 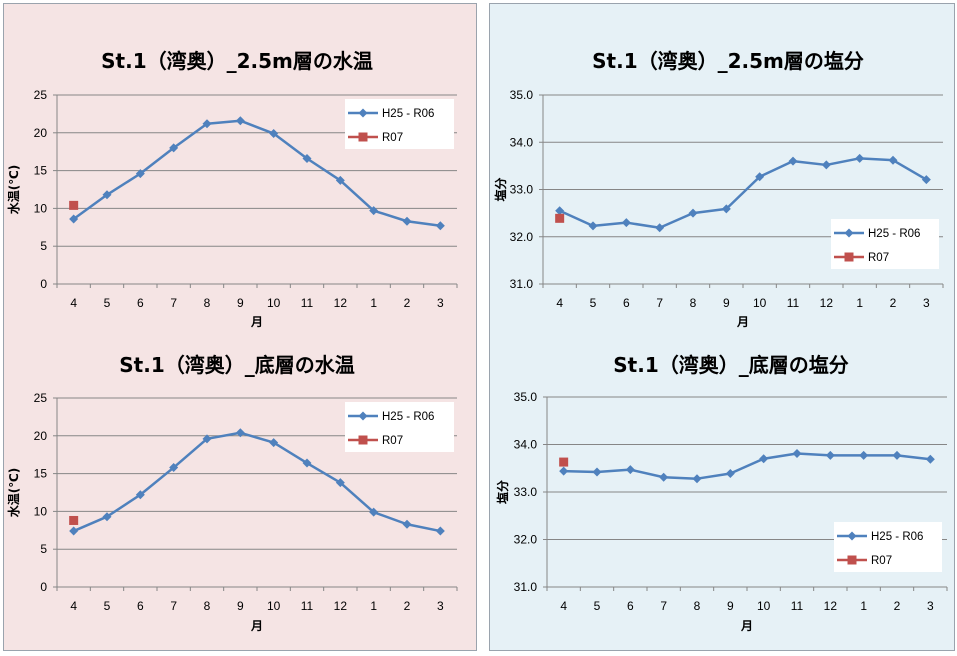 I want to click on y-tick-label: 35.0, so click(x=522, y=95).